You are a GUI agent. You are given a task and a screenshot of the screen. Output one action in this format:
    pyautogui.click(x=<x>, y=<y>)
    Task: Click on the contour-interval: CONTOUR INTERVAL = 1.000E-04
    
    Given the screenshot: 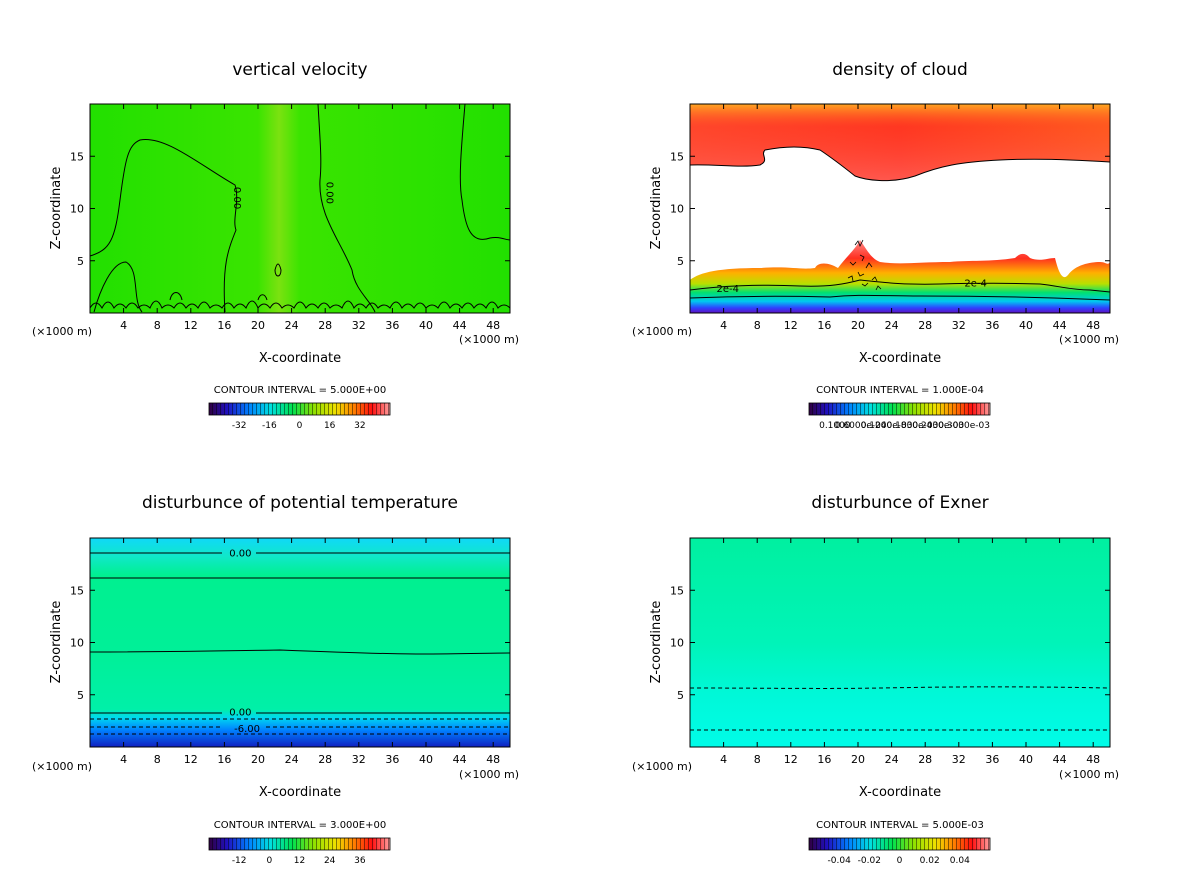 What is the action you would take?
    pyautogui.click(x=900, y=390)
    